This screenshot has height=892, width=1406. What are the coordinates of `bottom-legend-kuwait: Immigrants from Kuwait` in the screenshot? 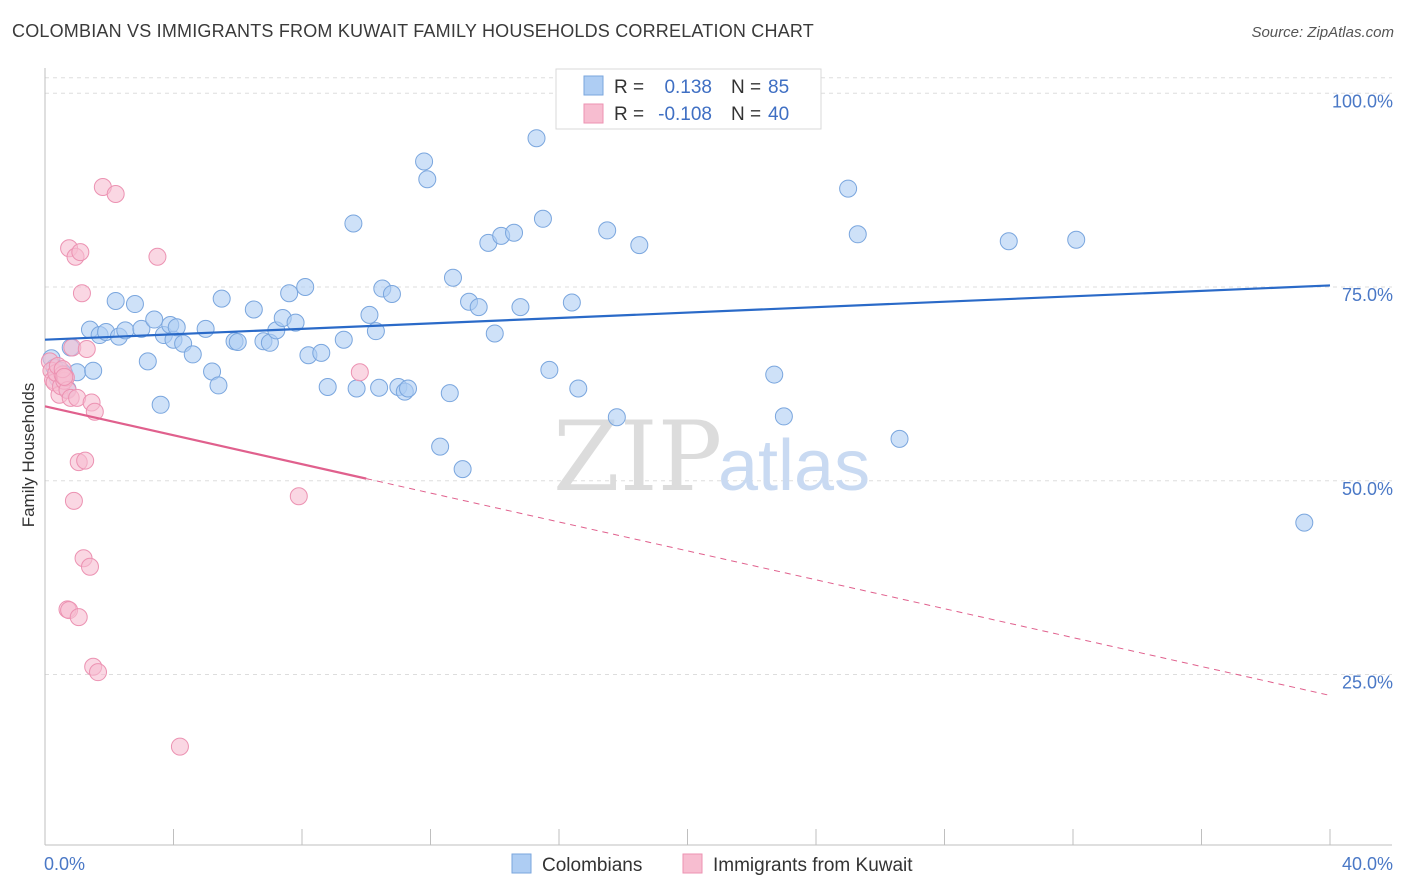 It's located at (813, 865).